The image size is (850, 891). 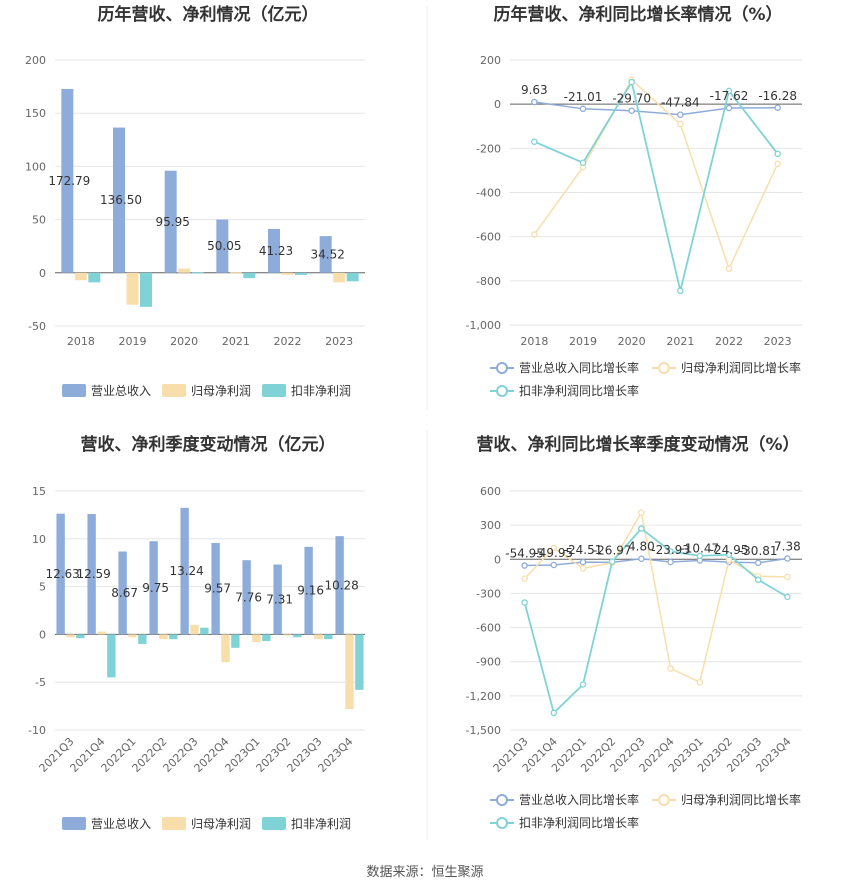 I want to click on y-tick-label: -5, so click(x=40, y=682).